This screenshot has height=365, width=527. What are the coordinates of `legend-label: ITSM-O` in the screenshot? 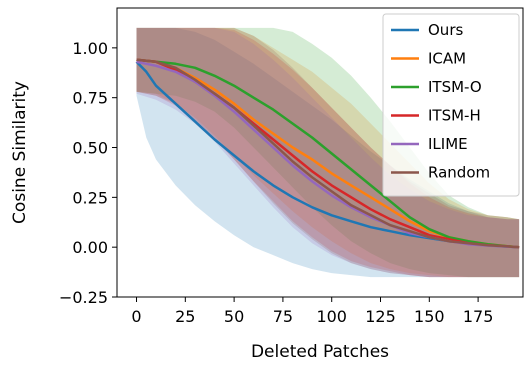 It's located at (455, 87).